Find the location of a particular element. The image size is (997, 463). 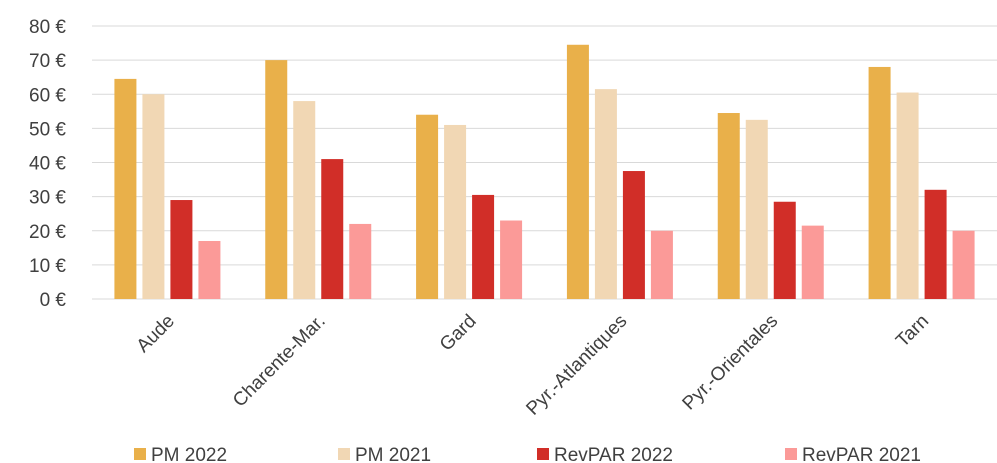

y-axis: 0 € 10 € 20 € 30 € 40 € 50 € 60 € 70 € 80 € is located at coordinates (47, 164).